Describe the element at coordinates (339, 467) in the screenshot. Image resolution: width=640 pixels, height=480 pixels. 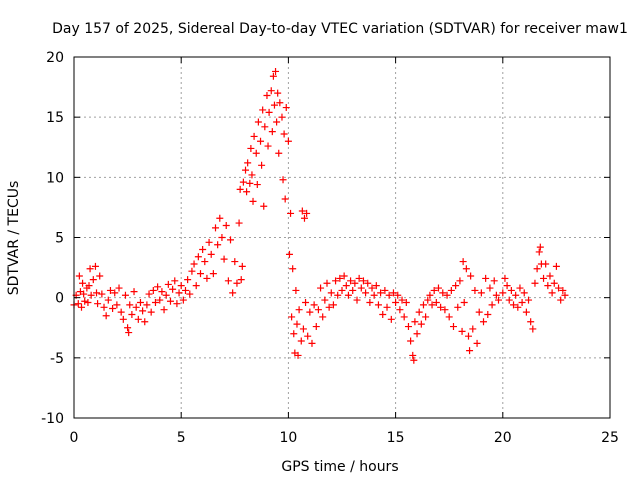
I see `x-axis-label: GPS time / hours` at that location.